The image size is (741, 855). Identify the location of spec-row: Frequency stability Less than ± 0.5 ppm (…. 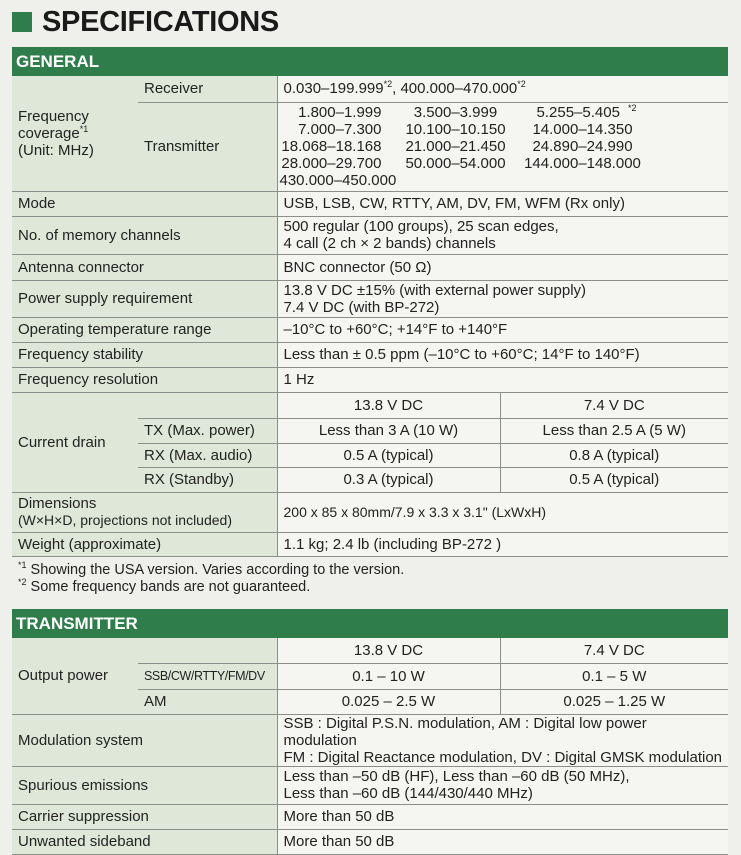
(370, 355).